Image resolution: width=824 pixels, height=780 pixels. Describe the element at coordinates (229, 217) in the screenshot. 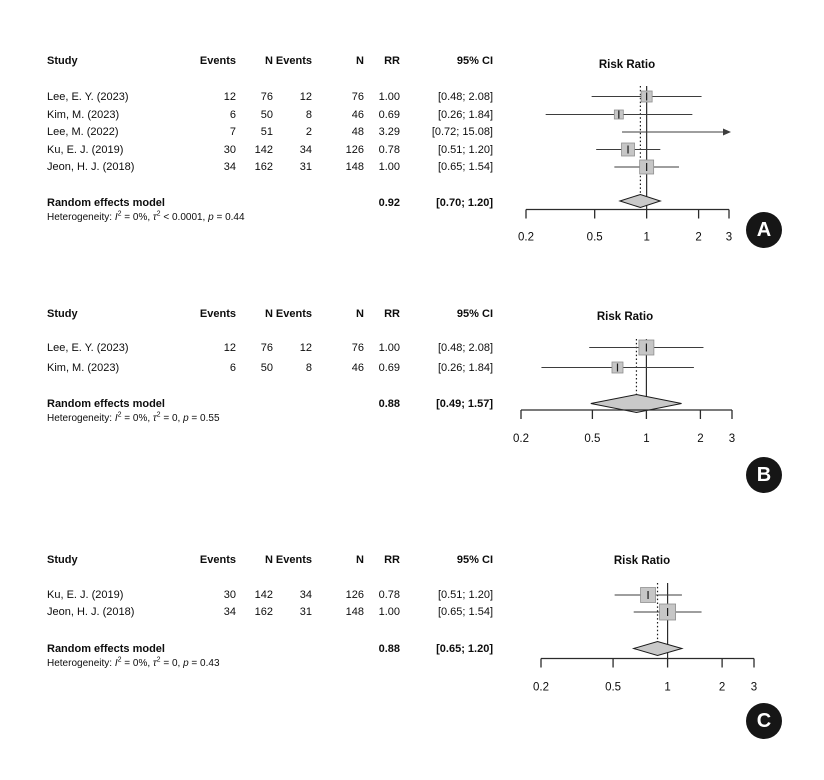

I see `het-p_rest: = 0.44` at that location.